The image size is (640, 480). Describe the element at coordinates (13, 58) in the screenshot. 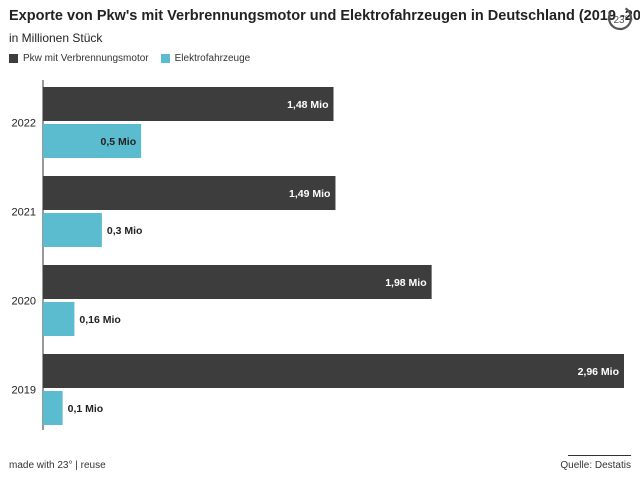

I see `legend-swatch-verbrenner` at that location.